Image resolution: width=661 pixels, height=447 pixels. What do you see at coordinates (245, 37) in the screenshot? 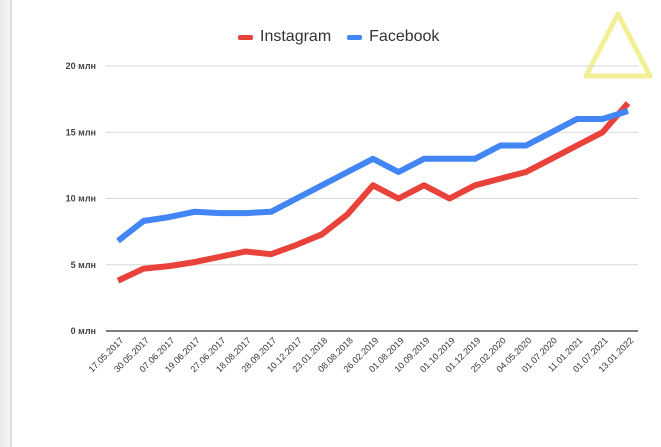
I see `legend-swatch-instagram` at bounding box center [245, 37].